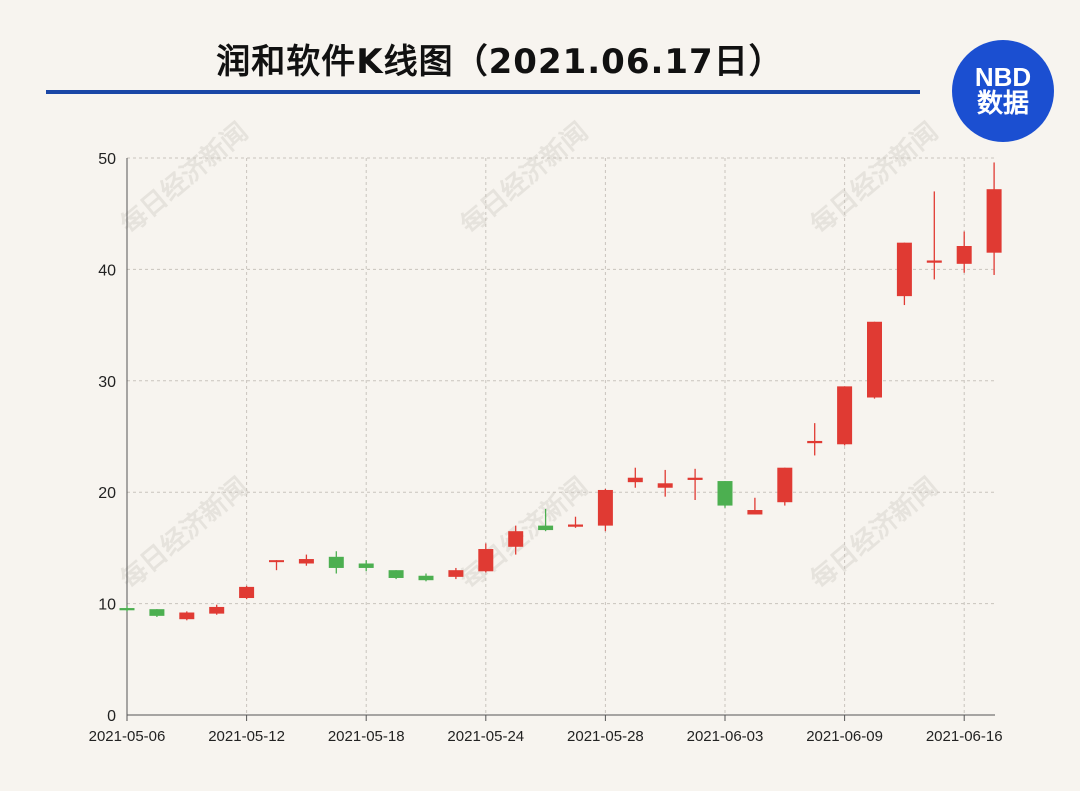 This screenshot has height=791, width=1080. What do you see at coordinates (107, 493) in the screenshot?
I see `y-tick-label: 20` at bounding box center [107, 493].